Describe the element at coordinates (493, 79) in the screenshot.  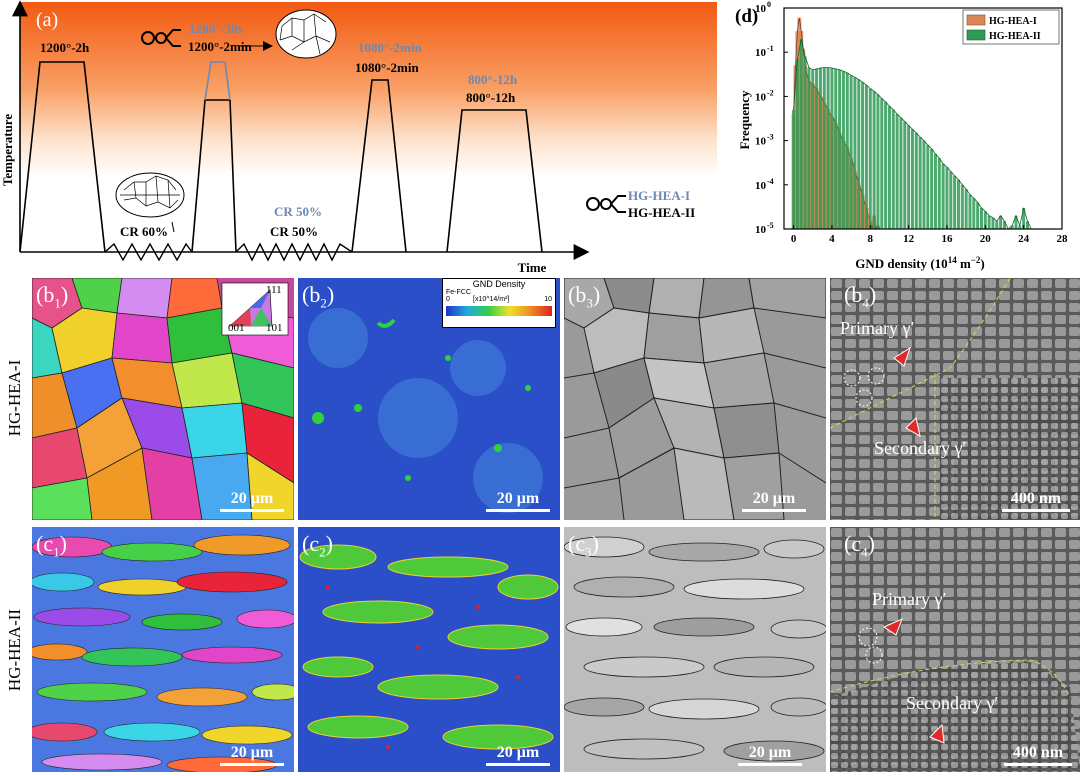
I see `step4-grey-label: 800°-12h` at that location.